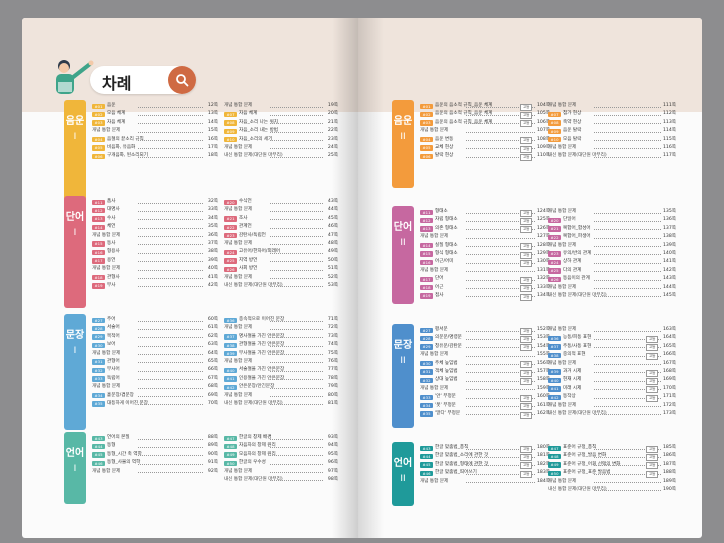 The image size is (724, 543). I want to click on entry-title: 언어의 본질, so click(118, 437).